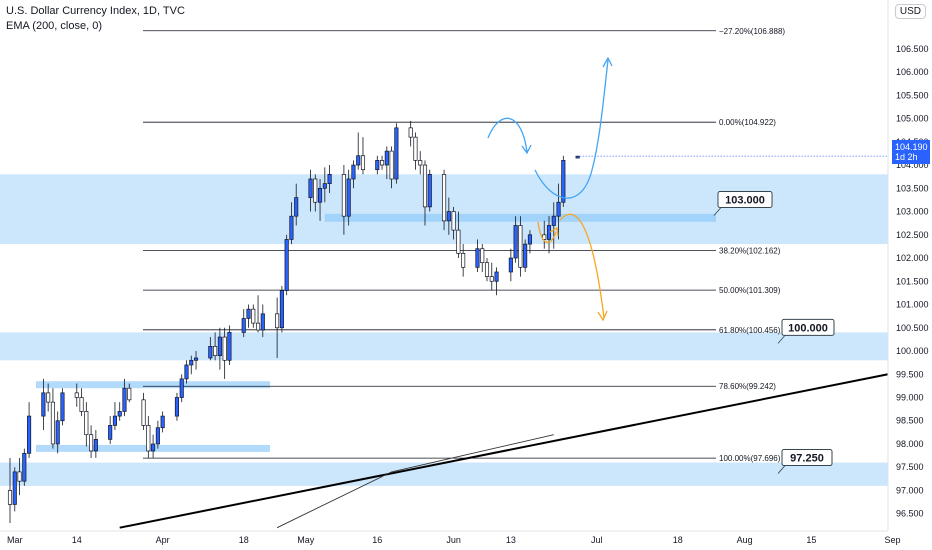 Image resolution: width=932 pixels, height=550 pixels. I want to click on y-tick-label: 105.000, so click(912, 119).